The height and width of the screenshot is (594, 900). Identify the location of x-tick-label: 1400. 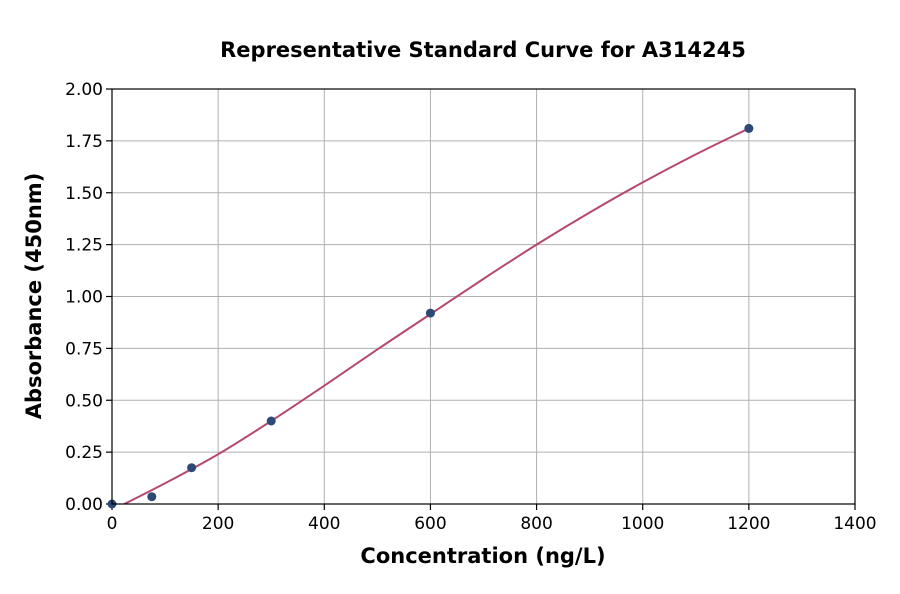
(854, 524).